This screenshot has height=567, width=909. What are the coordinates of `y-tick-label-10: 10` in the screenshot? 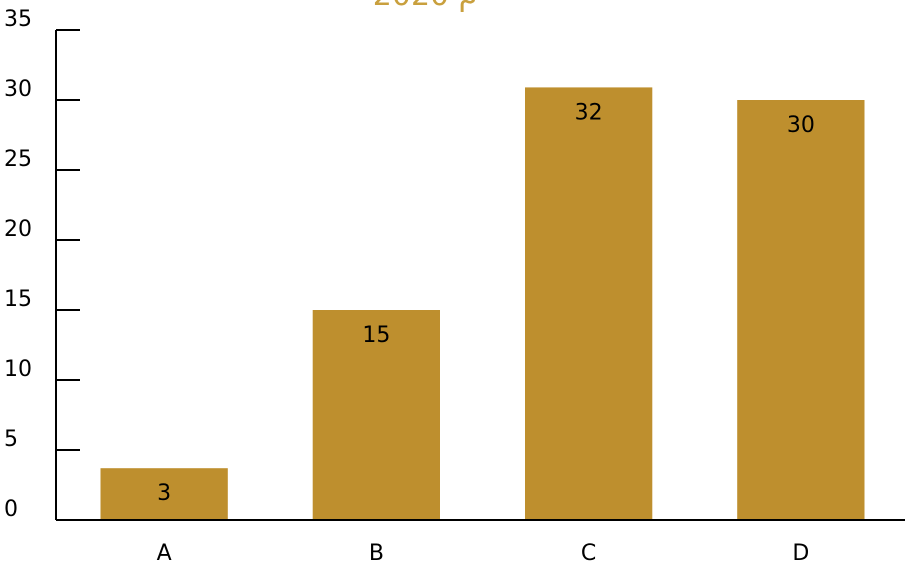 It's located at (18, 369).